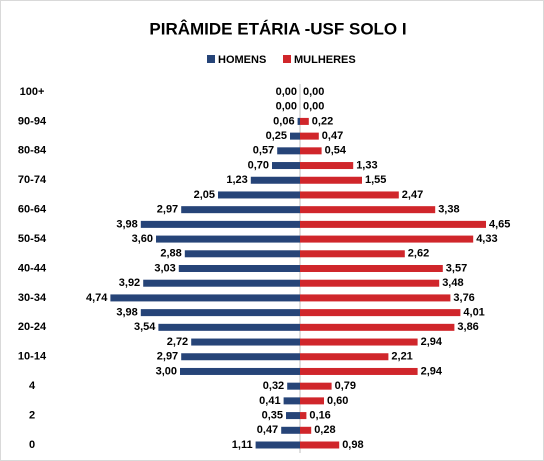 This screenshot has width=544, height=461. I want to click on y-tick-label: 30-34, so click(32, 298).